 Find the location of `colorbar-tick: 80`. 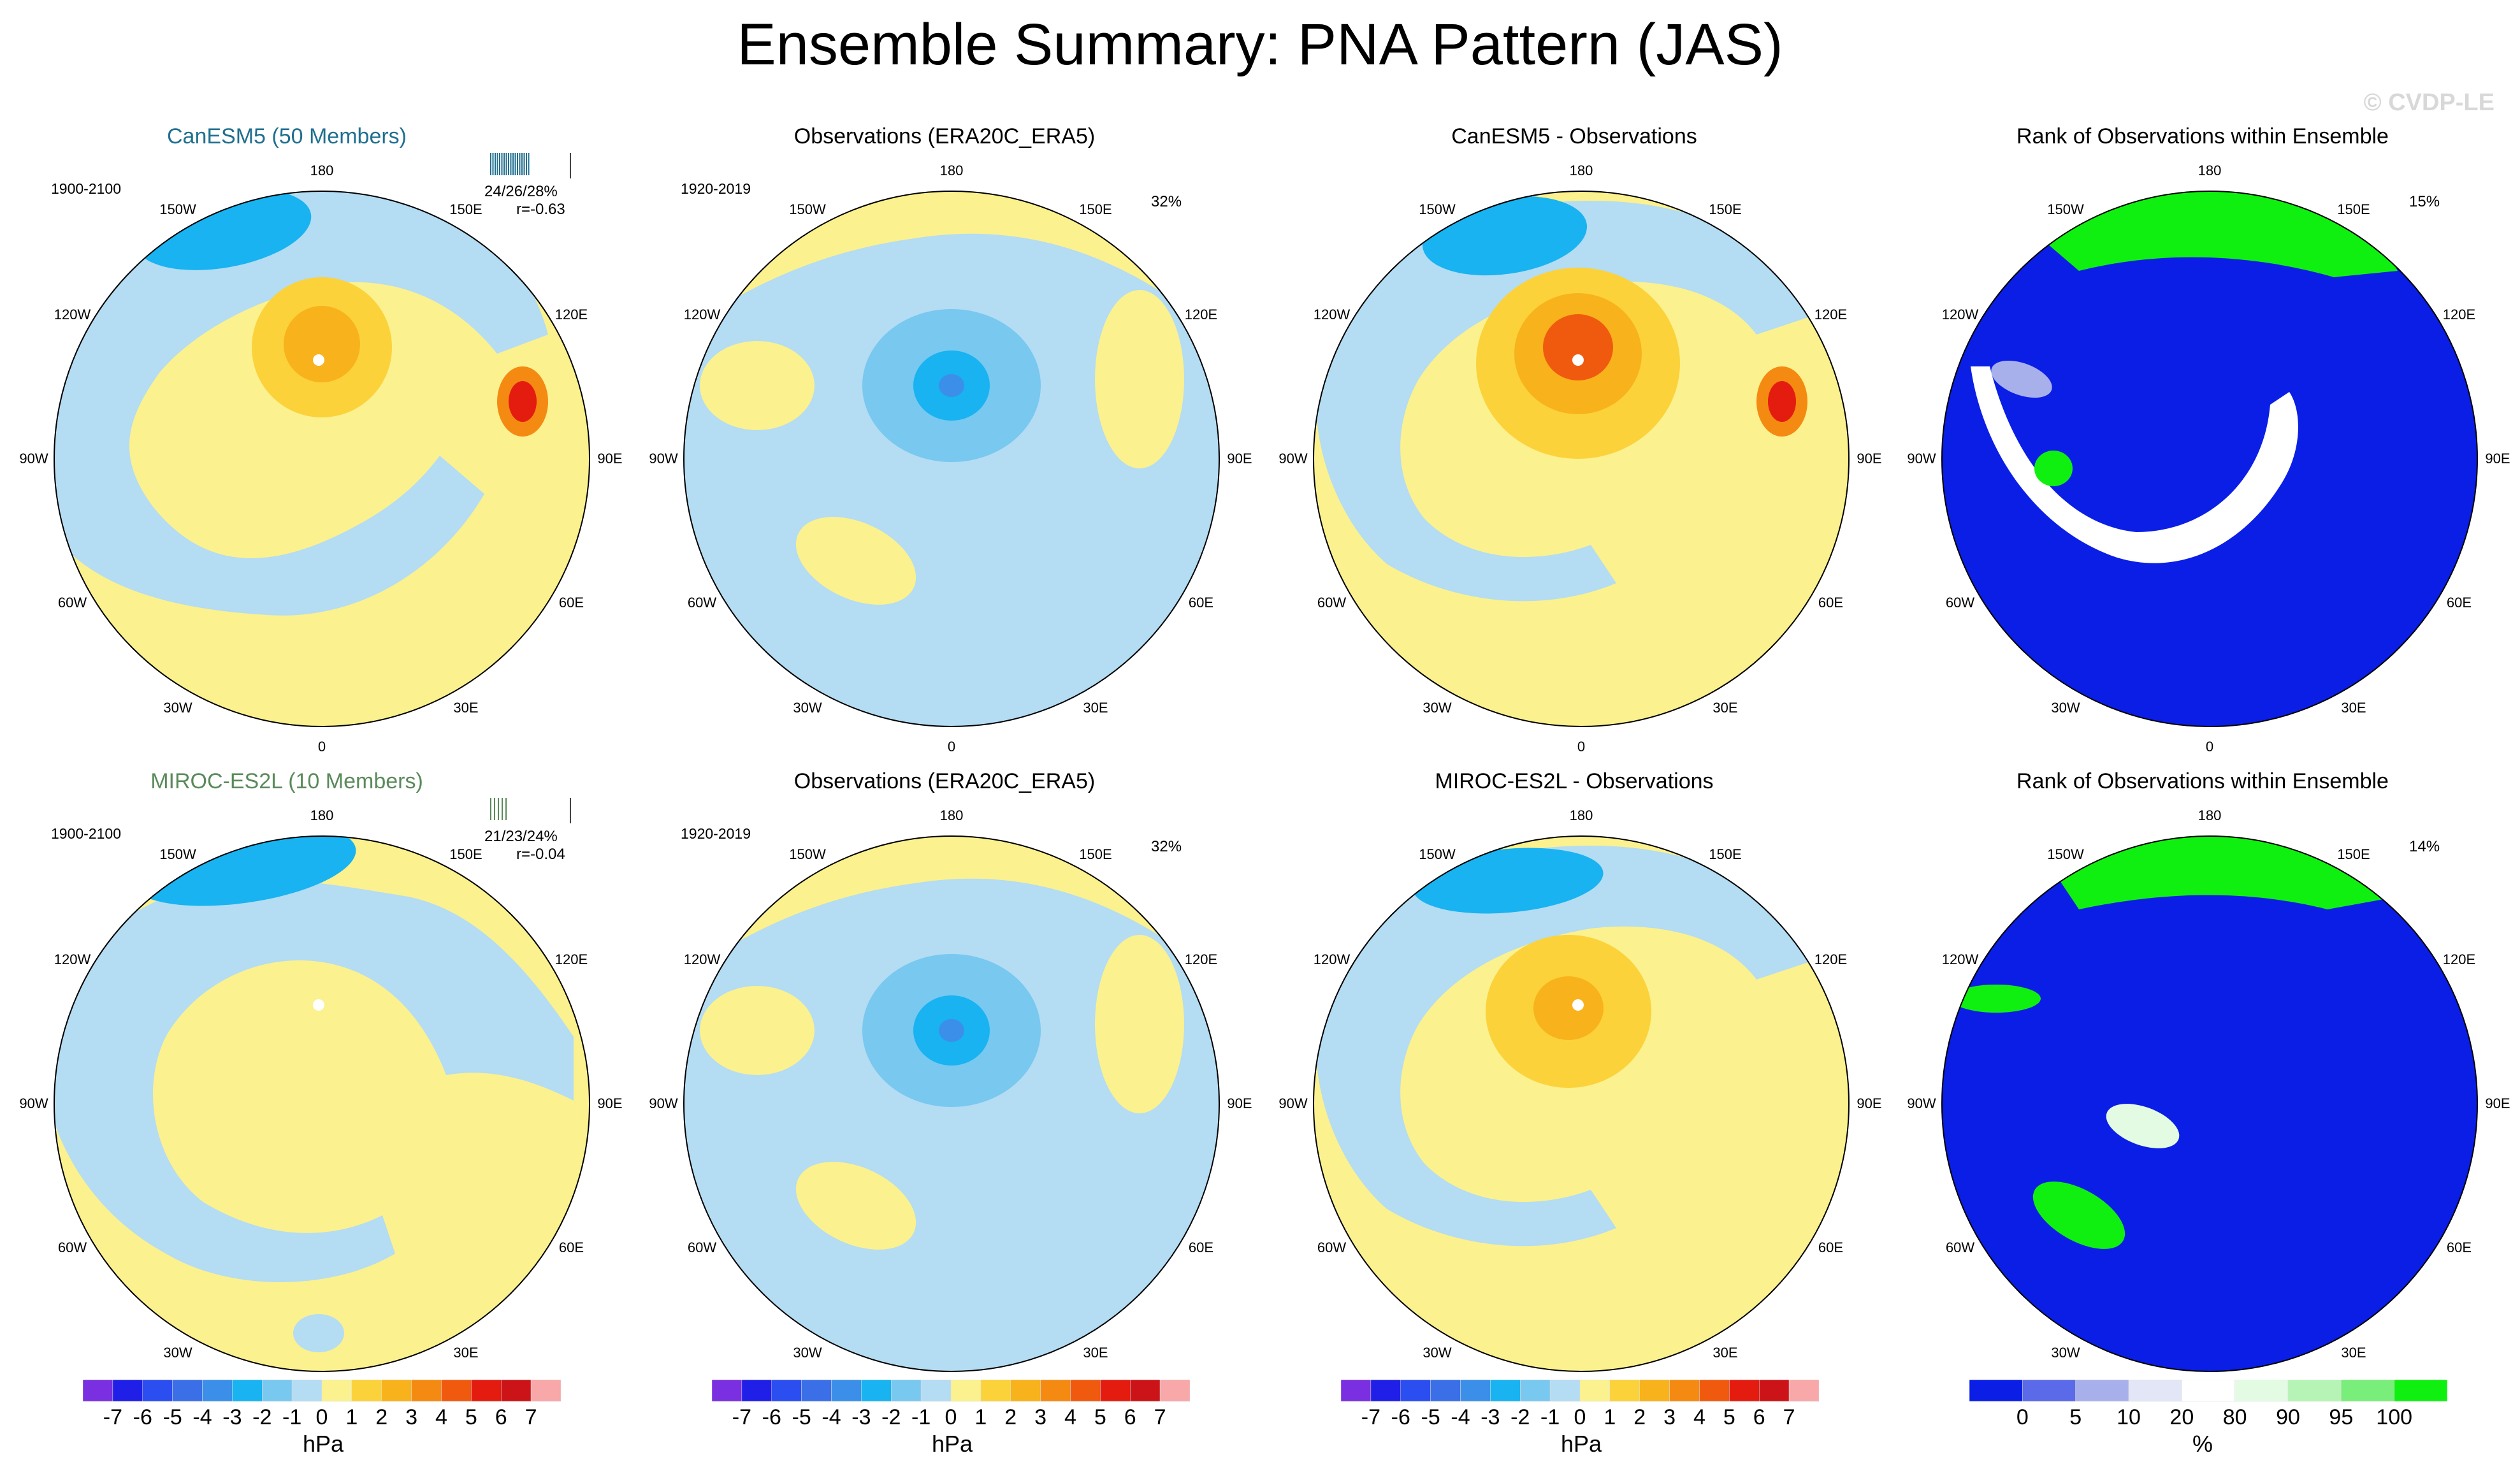

colorbar-tick: 80 is located at coordinates (2234, 1417).